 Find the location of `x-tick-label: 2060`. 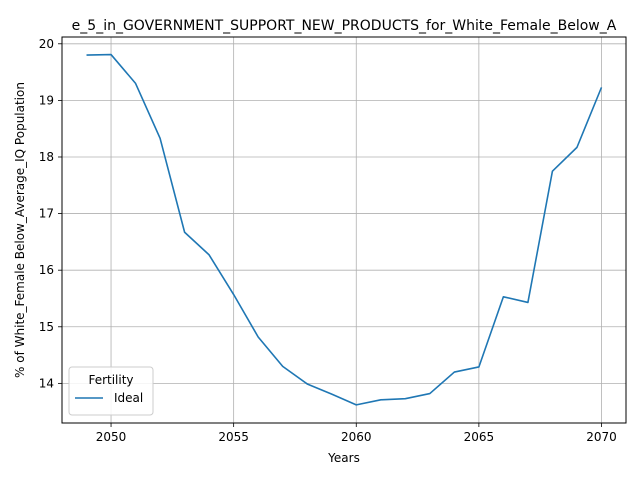

x-tick-label: 2060 is located at coordinates (356, 437).